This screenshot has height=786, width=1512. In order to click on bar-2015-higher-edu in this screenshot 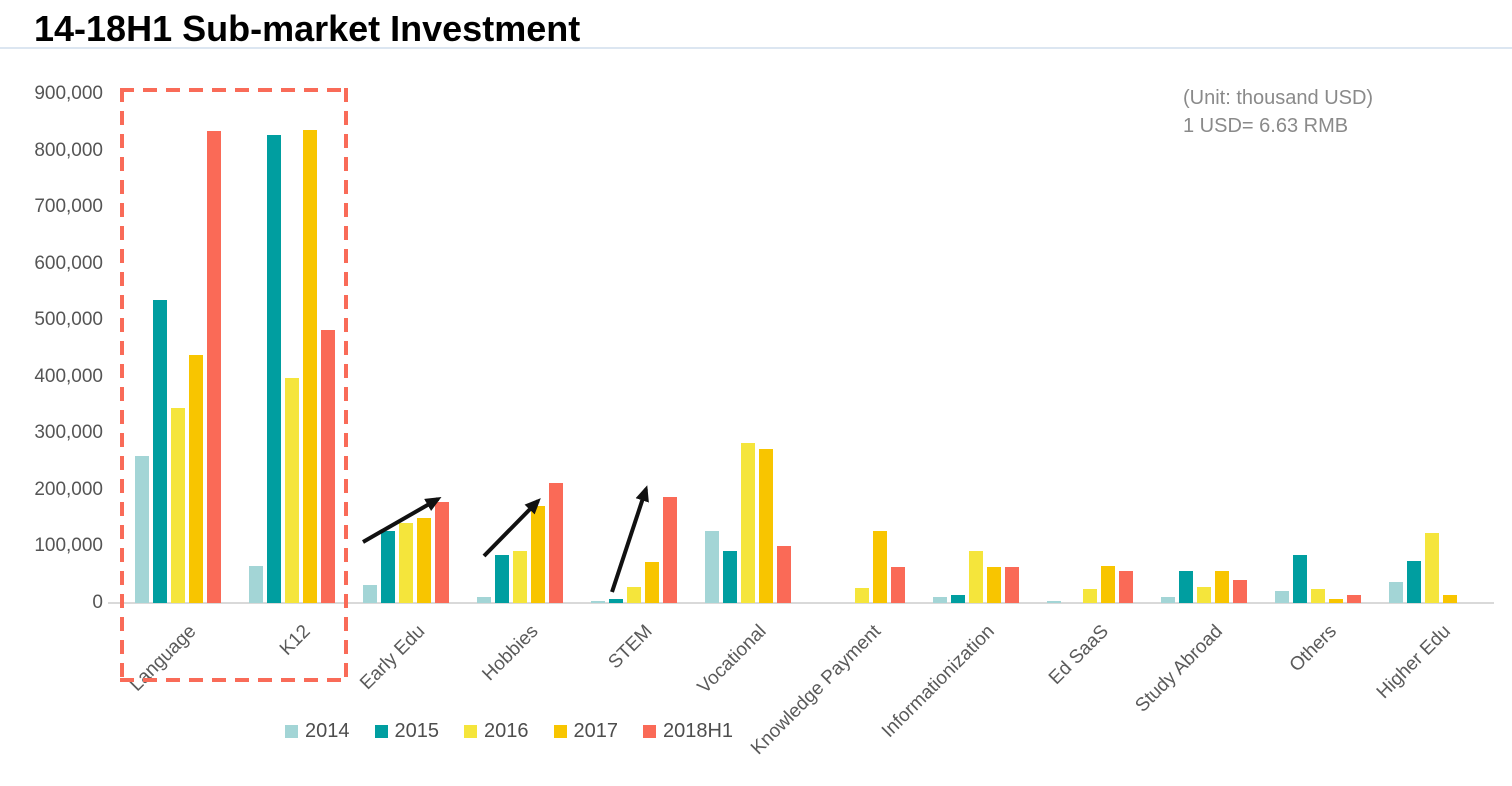, I will do `click(1414, 582)`.